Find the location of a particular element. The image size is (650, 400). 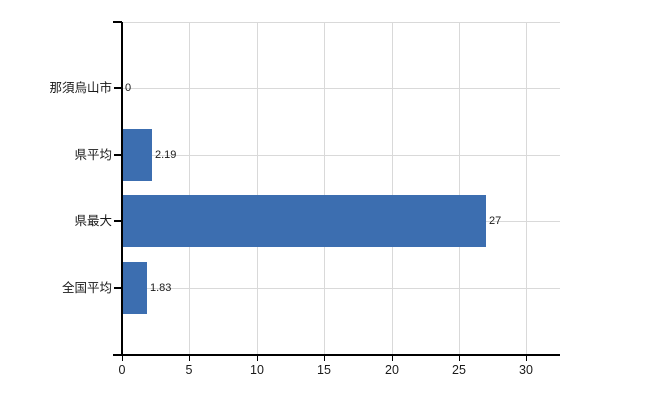

bar-value-label: 0 is located at coordinates (128, 88).